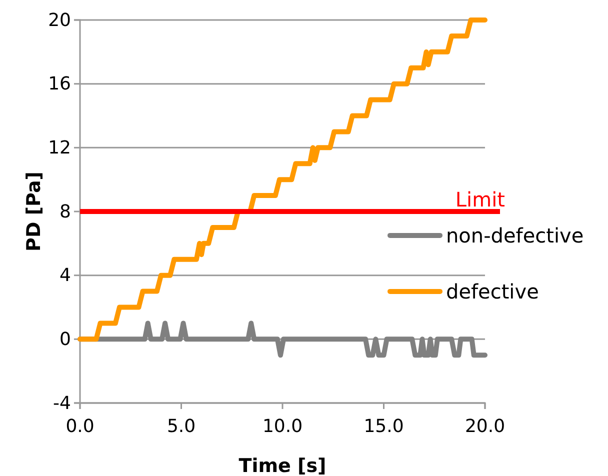 This screenshot has width=608, height=476. Describe the element at coordinates (80, 426) in the screenshot. I see `x-tick-label: 0.0` at that location.